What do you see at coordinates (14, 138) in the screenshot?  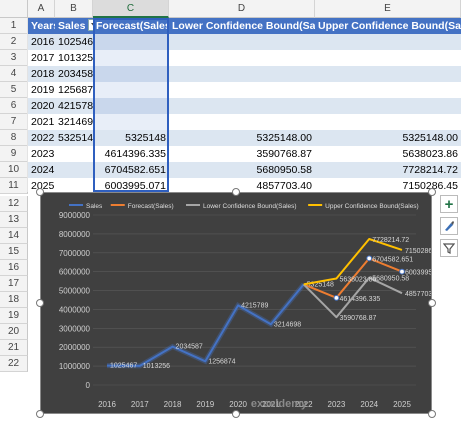 I see `row-header: 8` at bounding box center [14, 138].